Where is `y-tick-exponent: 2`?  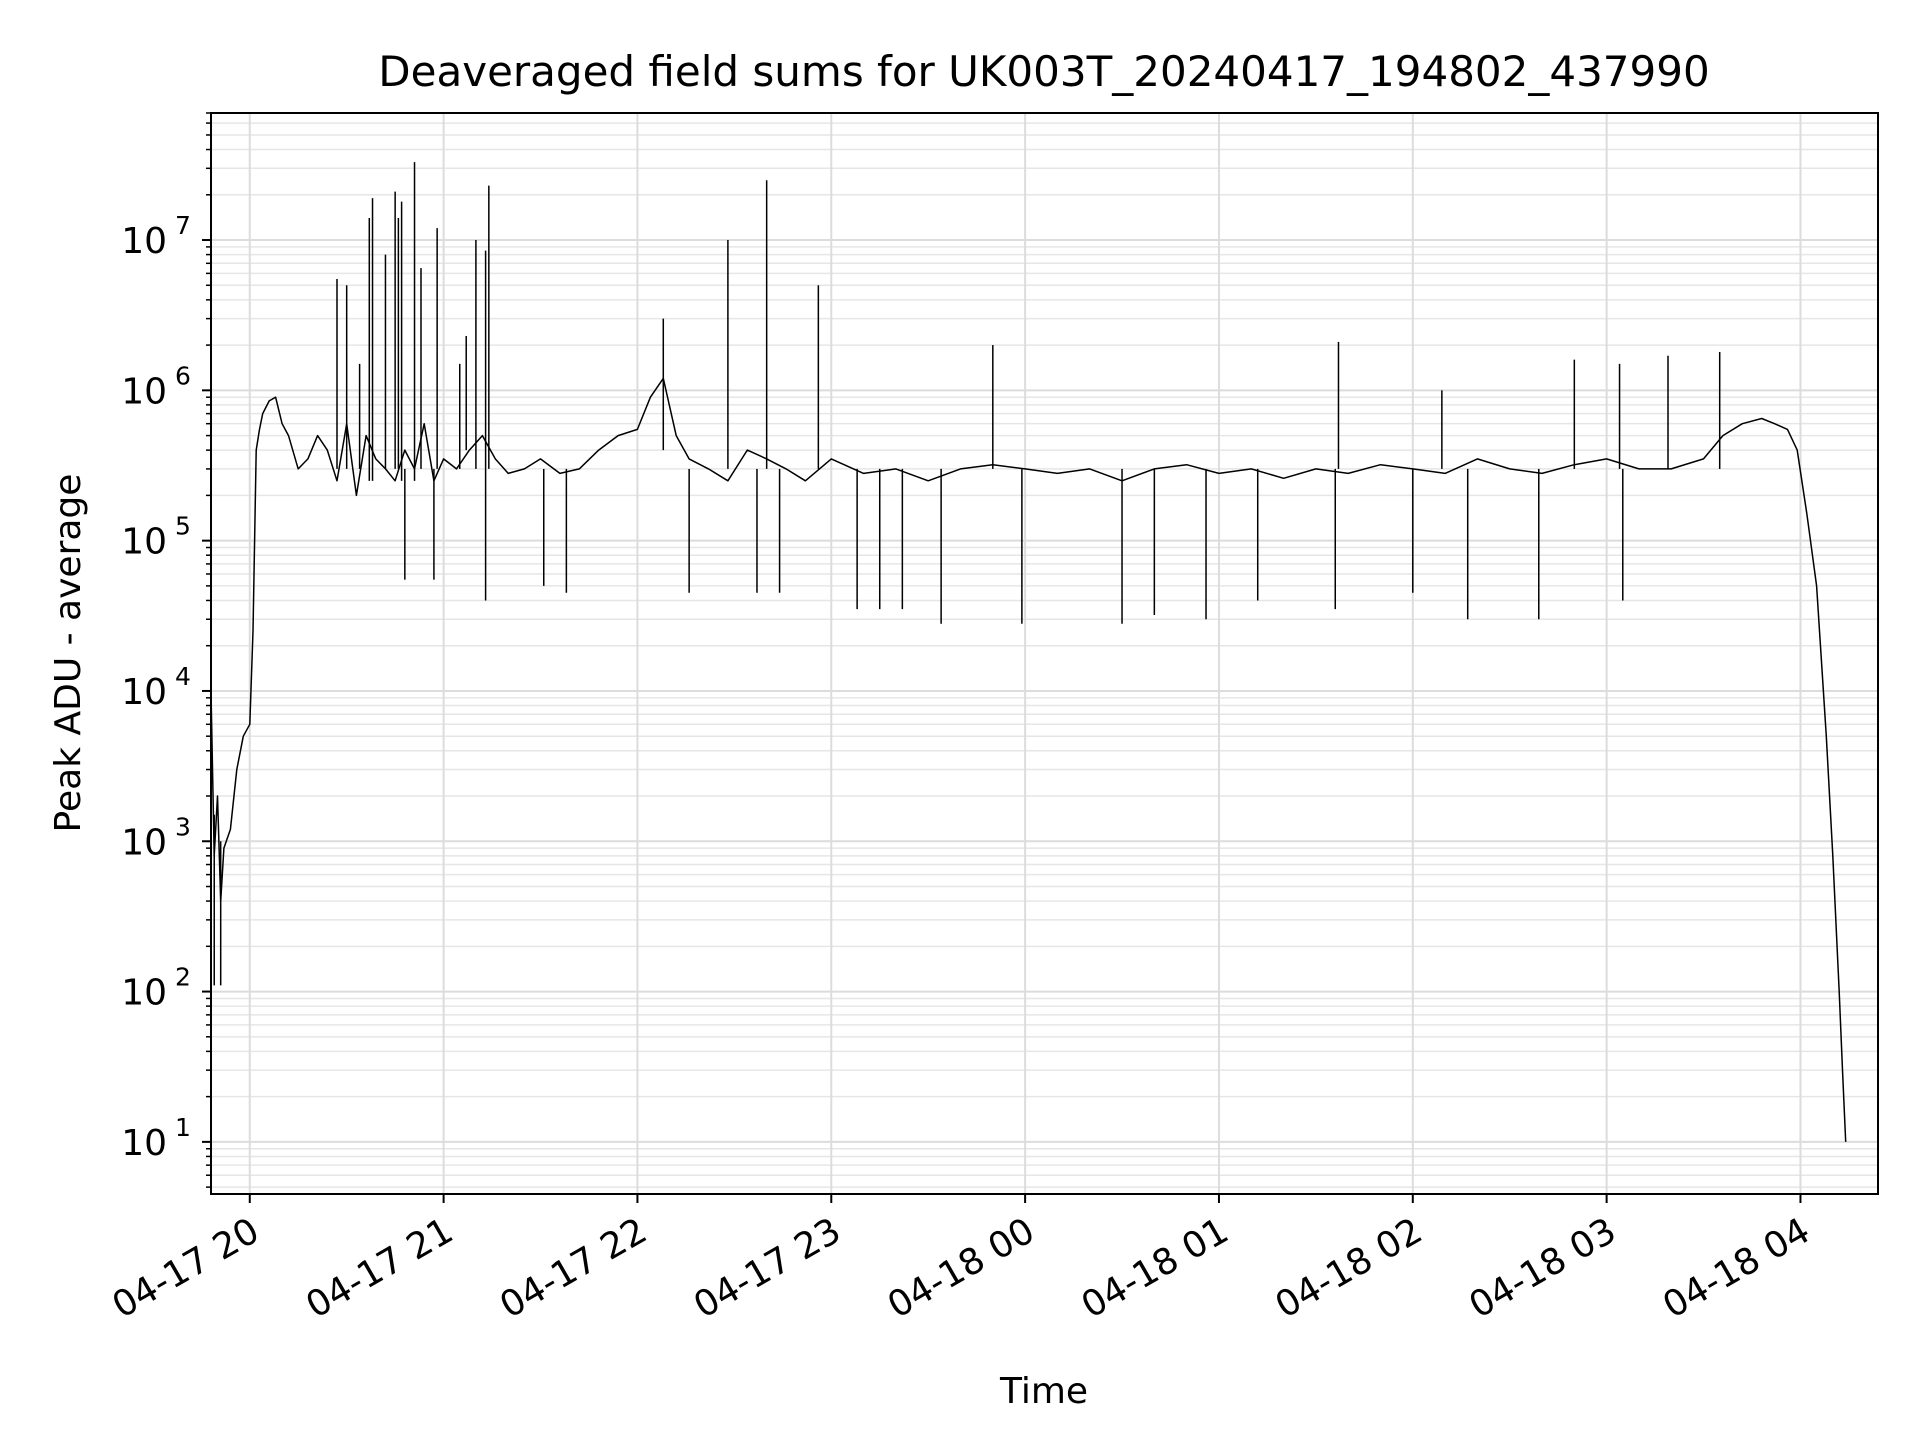 y-tick-exponent: 2 is located at coordinates (183, 977).